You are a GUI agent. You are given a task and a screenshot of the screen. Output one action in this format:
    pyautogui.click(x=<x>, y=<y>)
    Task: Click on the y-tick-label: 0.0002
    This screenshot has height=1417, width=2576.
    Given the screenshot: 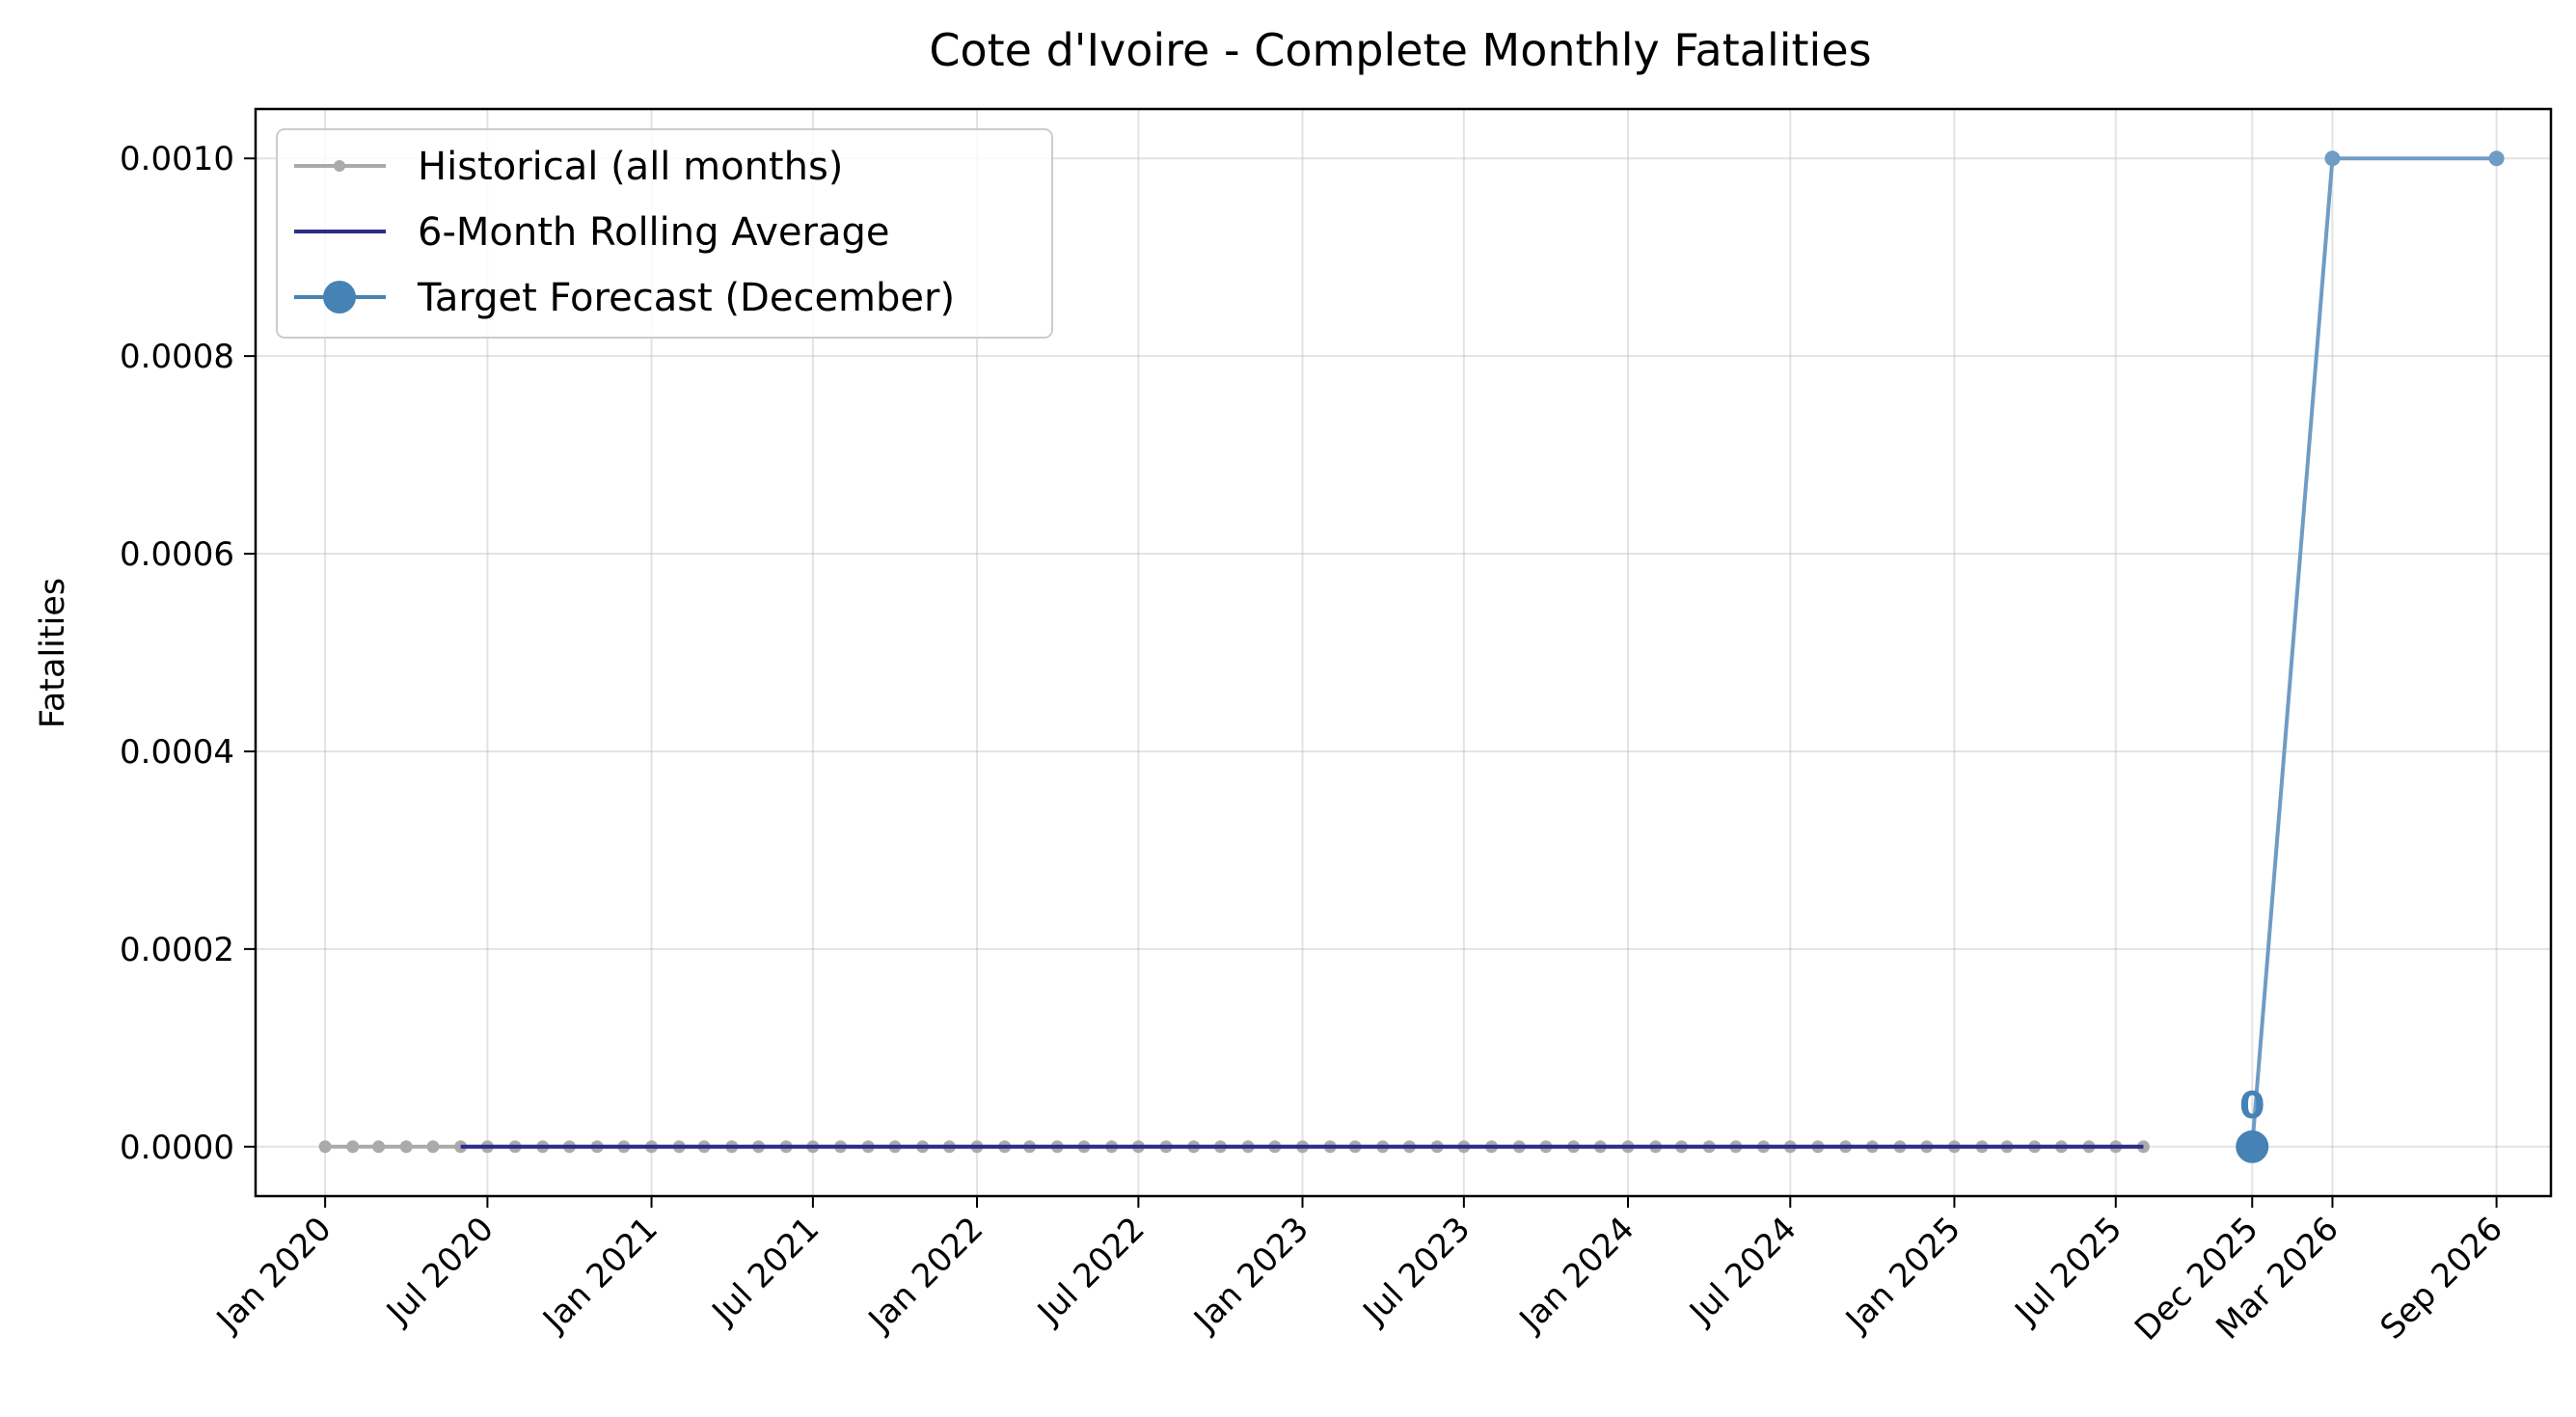 What is the action you would take?
    pyautogui.click(x=177, y=950)
    